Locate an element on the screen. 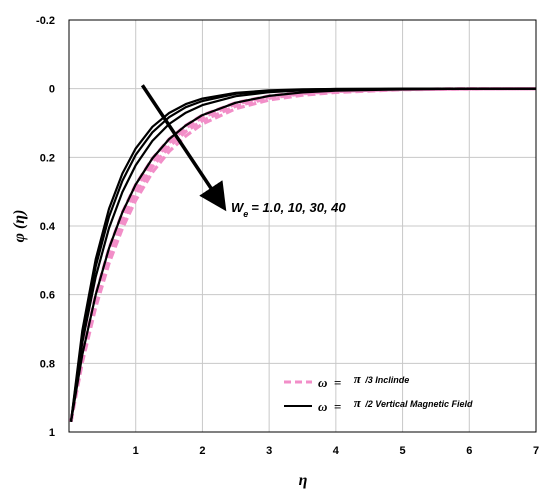 The image size is (550, 494). legend-entry-vertical: ω = π /2 Vertical Magnetic Field is located at coordinates (395, 404).